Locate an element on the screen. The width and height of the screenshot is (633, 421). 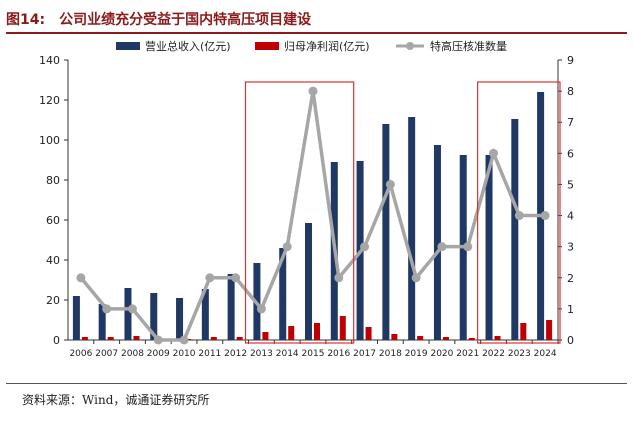
right-axis-tick-label: 7 is located at coordinates (570, 122).